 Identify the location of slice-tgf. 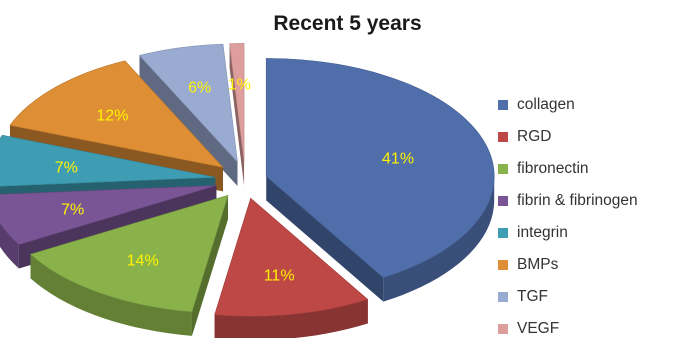
(188, 103).